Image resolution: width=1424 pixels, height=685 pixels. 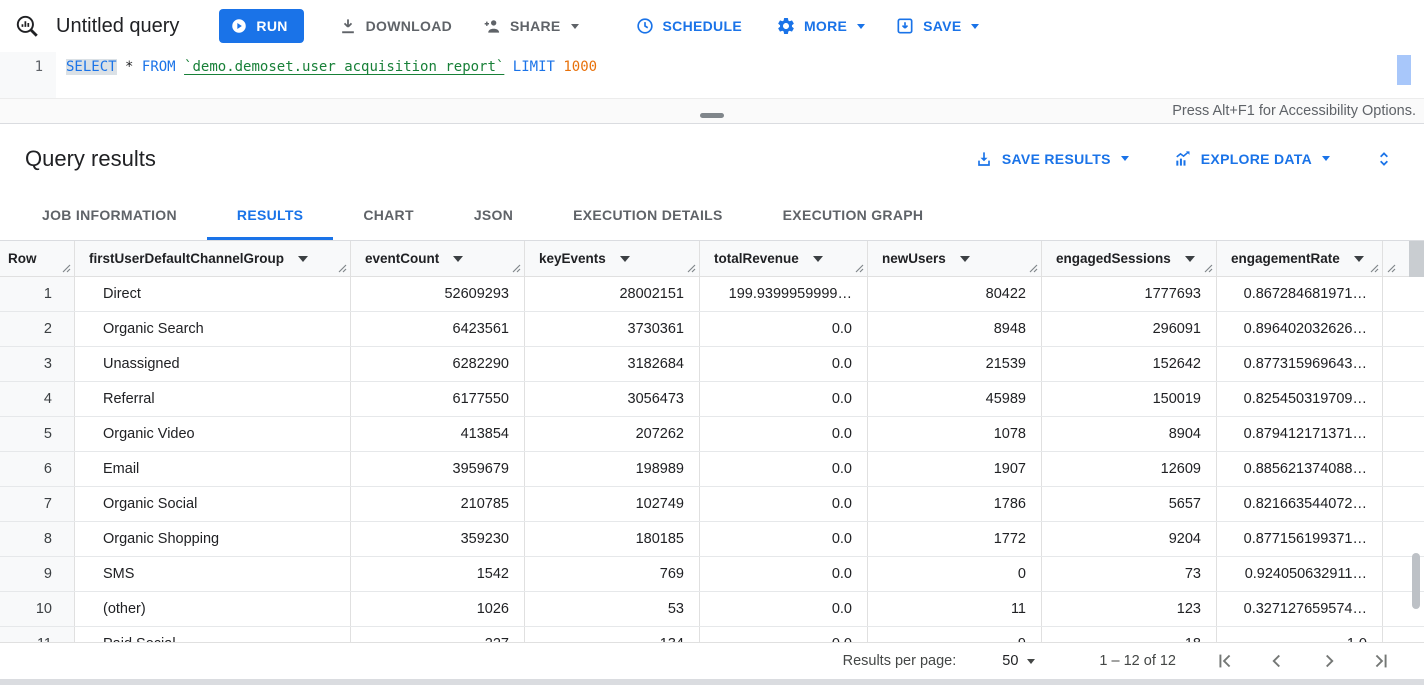 What do you see at coordinates (1300, 258) in the screenshot?
I see `column-header-engagementRate: engagementRate` at bounding box center [1300, 258].